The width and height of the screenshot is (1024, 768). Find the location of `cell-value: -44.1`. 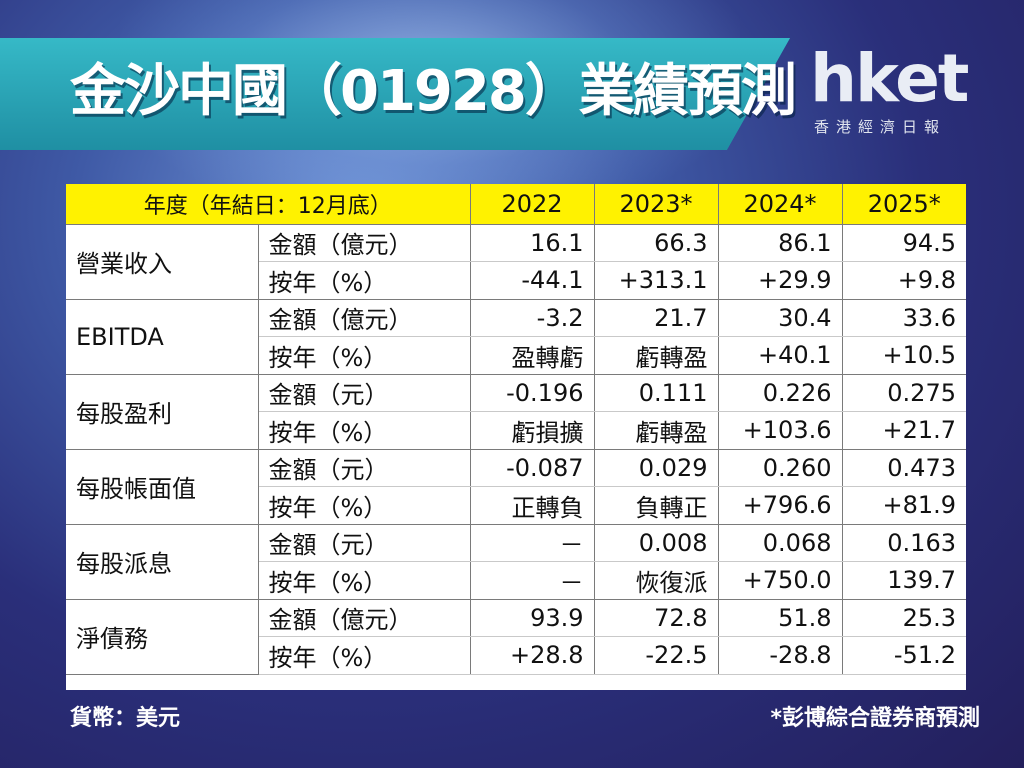

cell-value: -44.1 is located at coordinates (532, 280).